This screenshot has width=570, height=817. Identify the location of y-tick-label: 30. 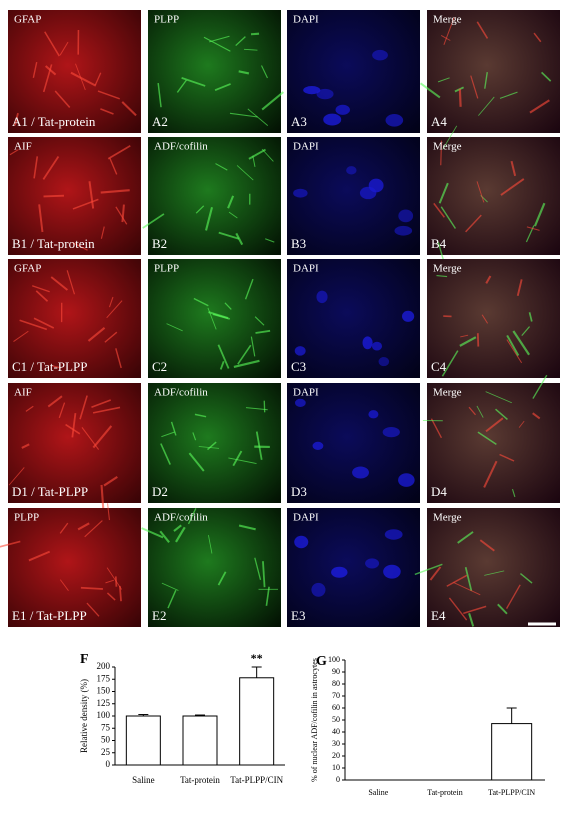
(336, 743).